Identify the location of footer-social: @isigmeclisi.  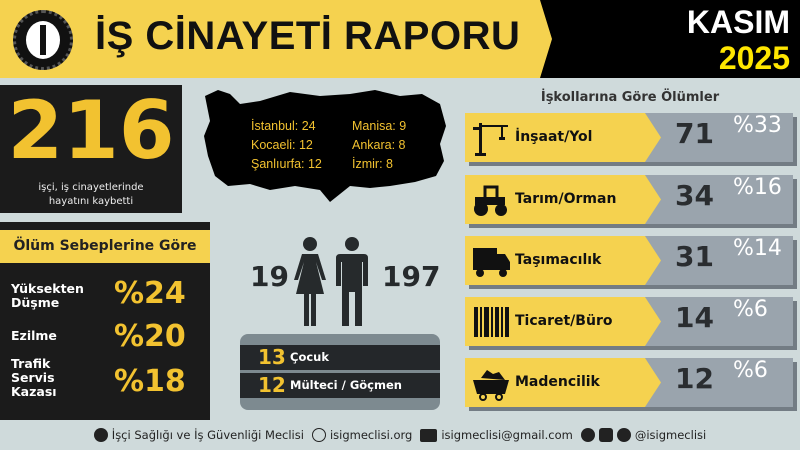
(643, 435).